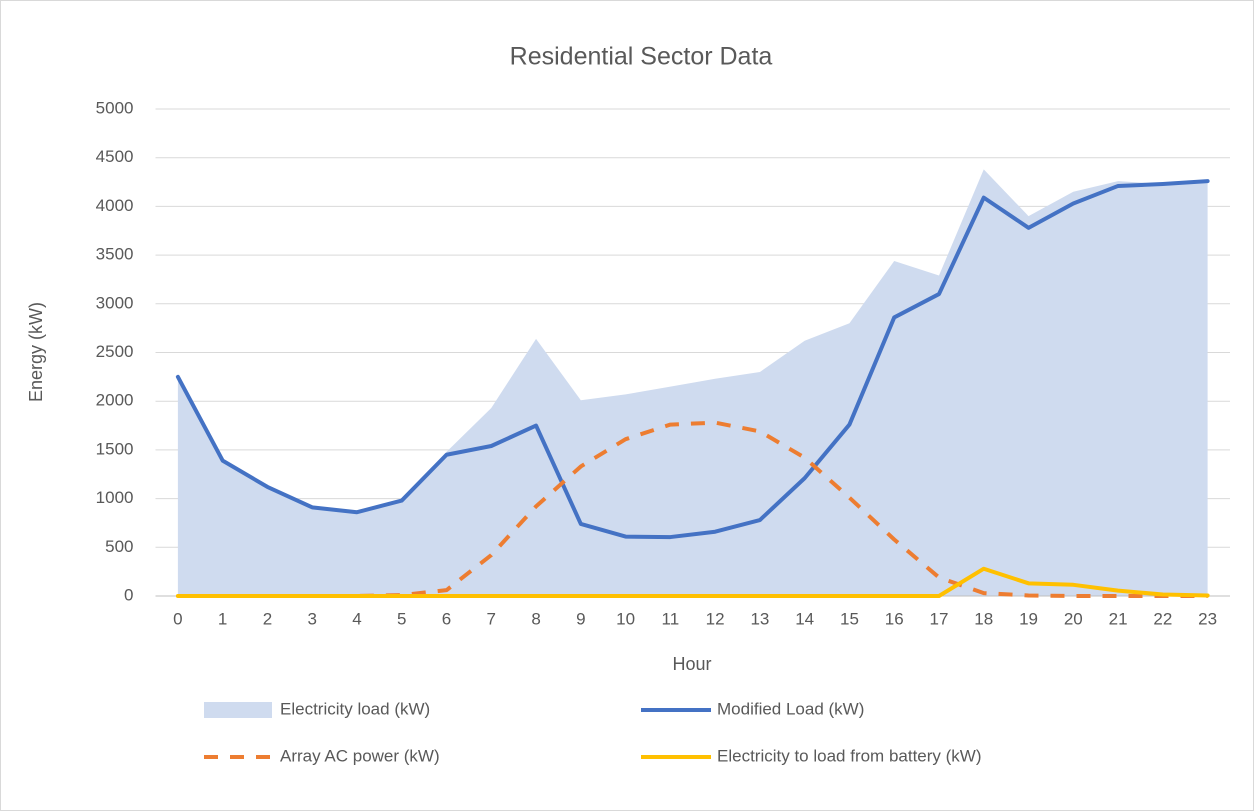 This screenshot has width=1254, height=811. Describe the element at coordinates (115, 351) in the screenshot. I see `y-tick-label: 2500` at that location.